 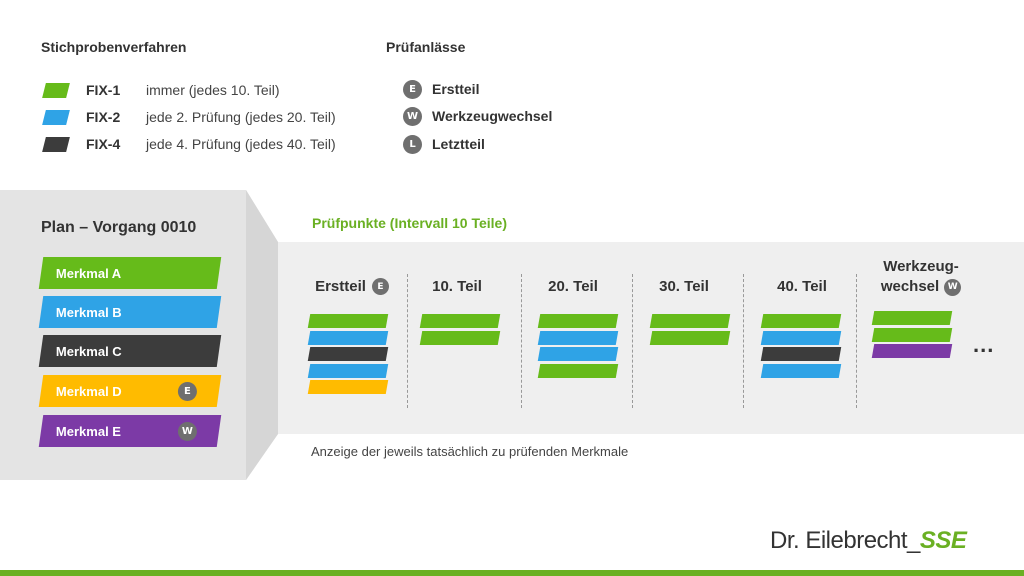 What do you see at coordinates (410, 223) in the screenshot?
I see `checkpoints-title: Prüfpunkte (Intervall 10 Teile)` at bounding box center [410, 223].